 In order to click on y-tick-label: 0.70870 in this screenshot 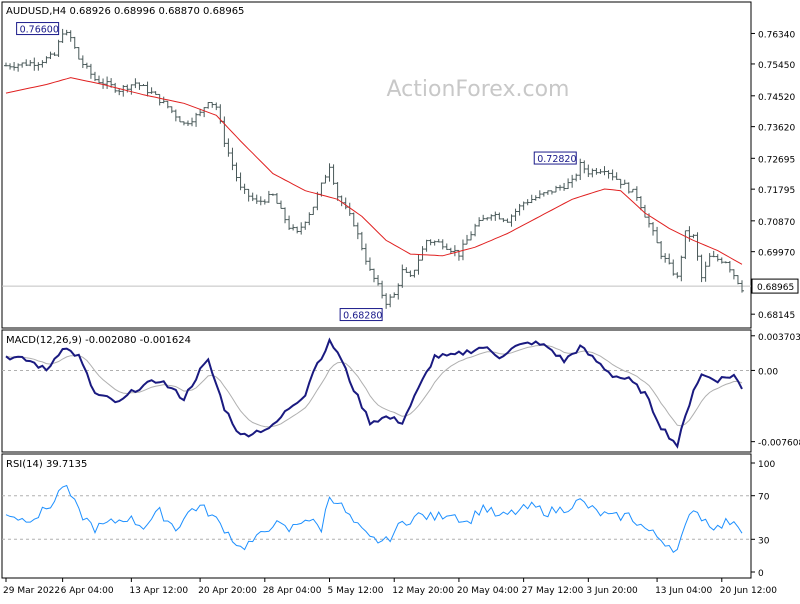, I will do `click(776, 223)`.